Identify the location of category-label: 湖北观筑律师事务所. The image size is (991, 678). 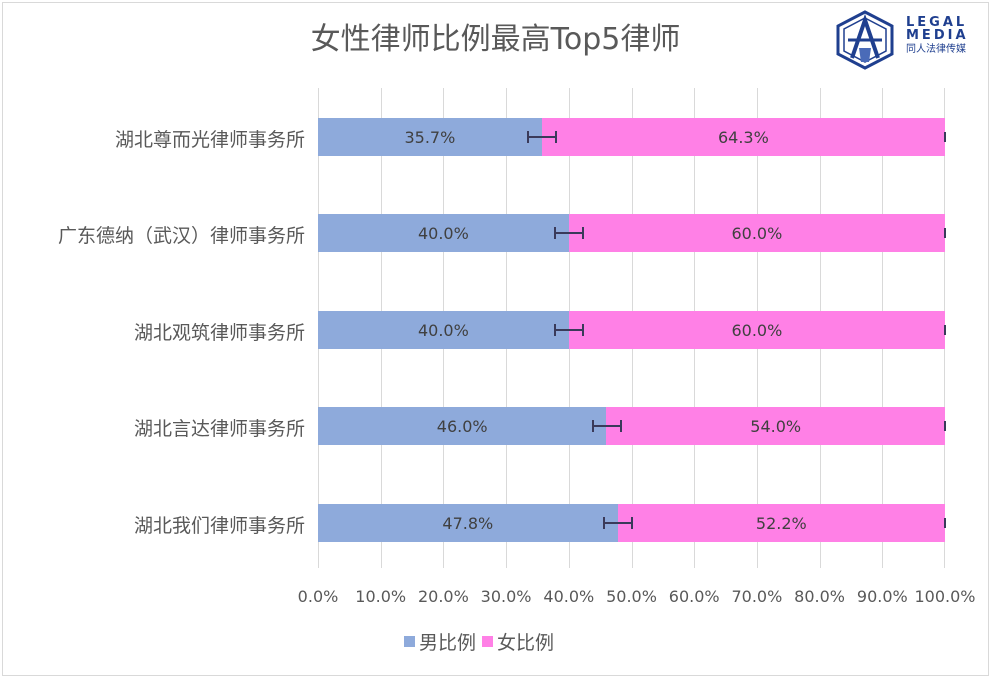
(219, 333).